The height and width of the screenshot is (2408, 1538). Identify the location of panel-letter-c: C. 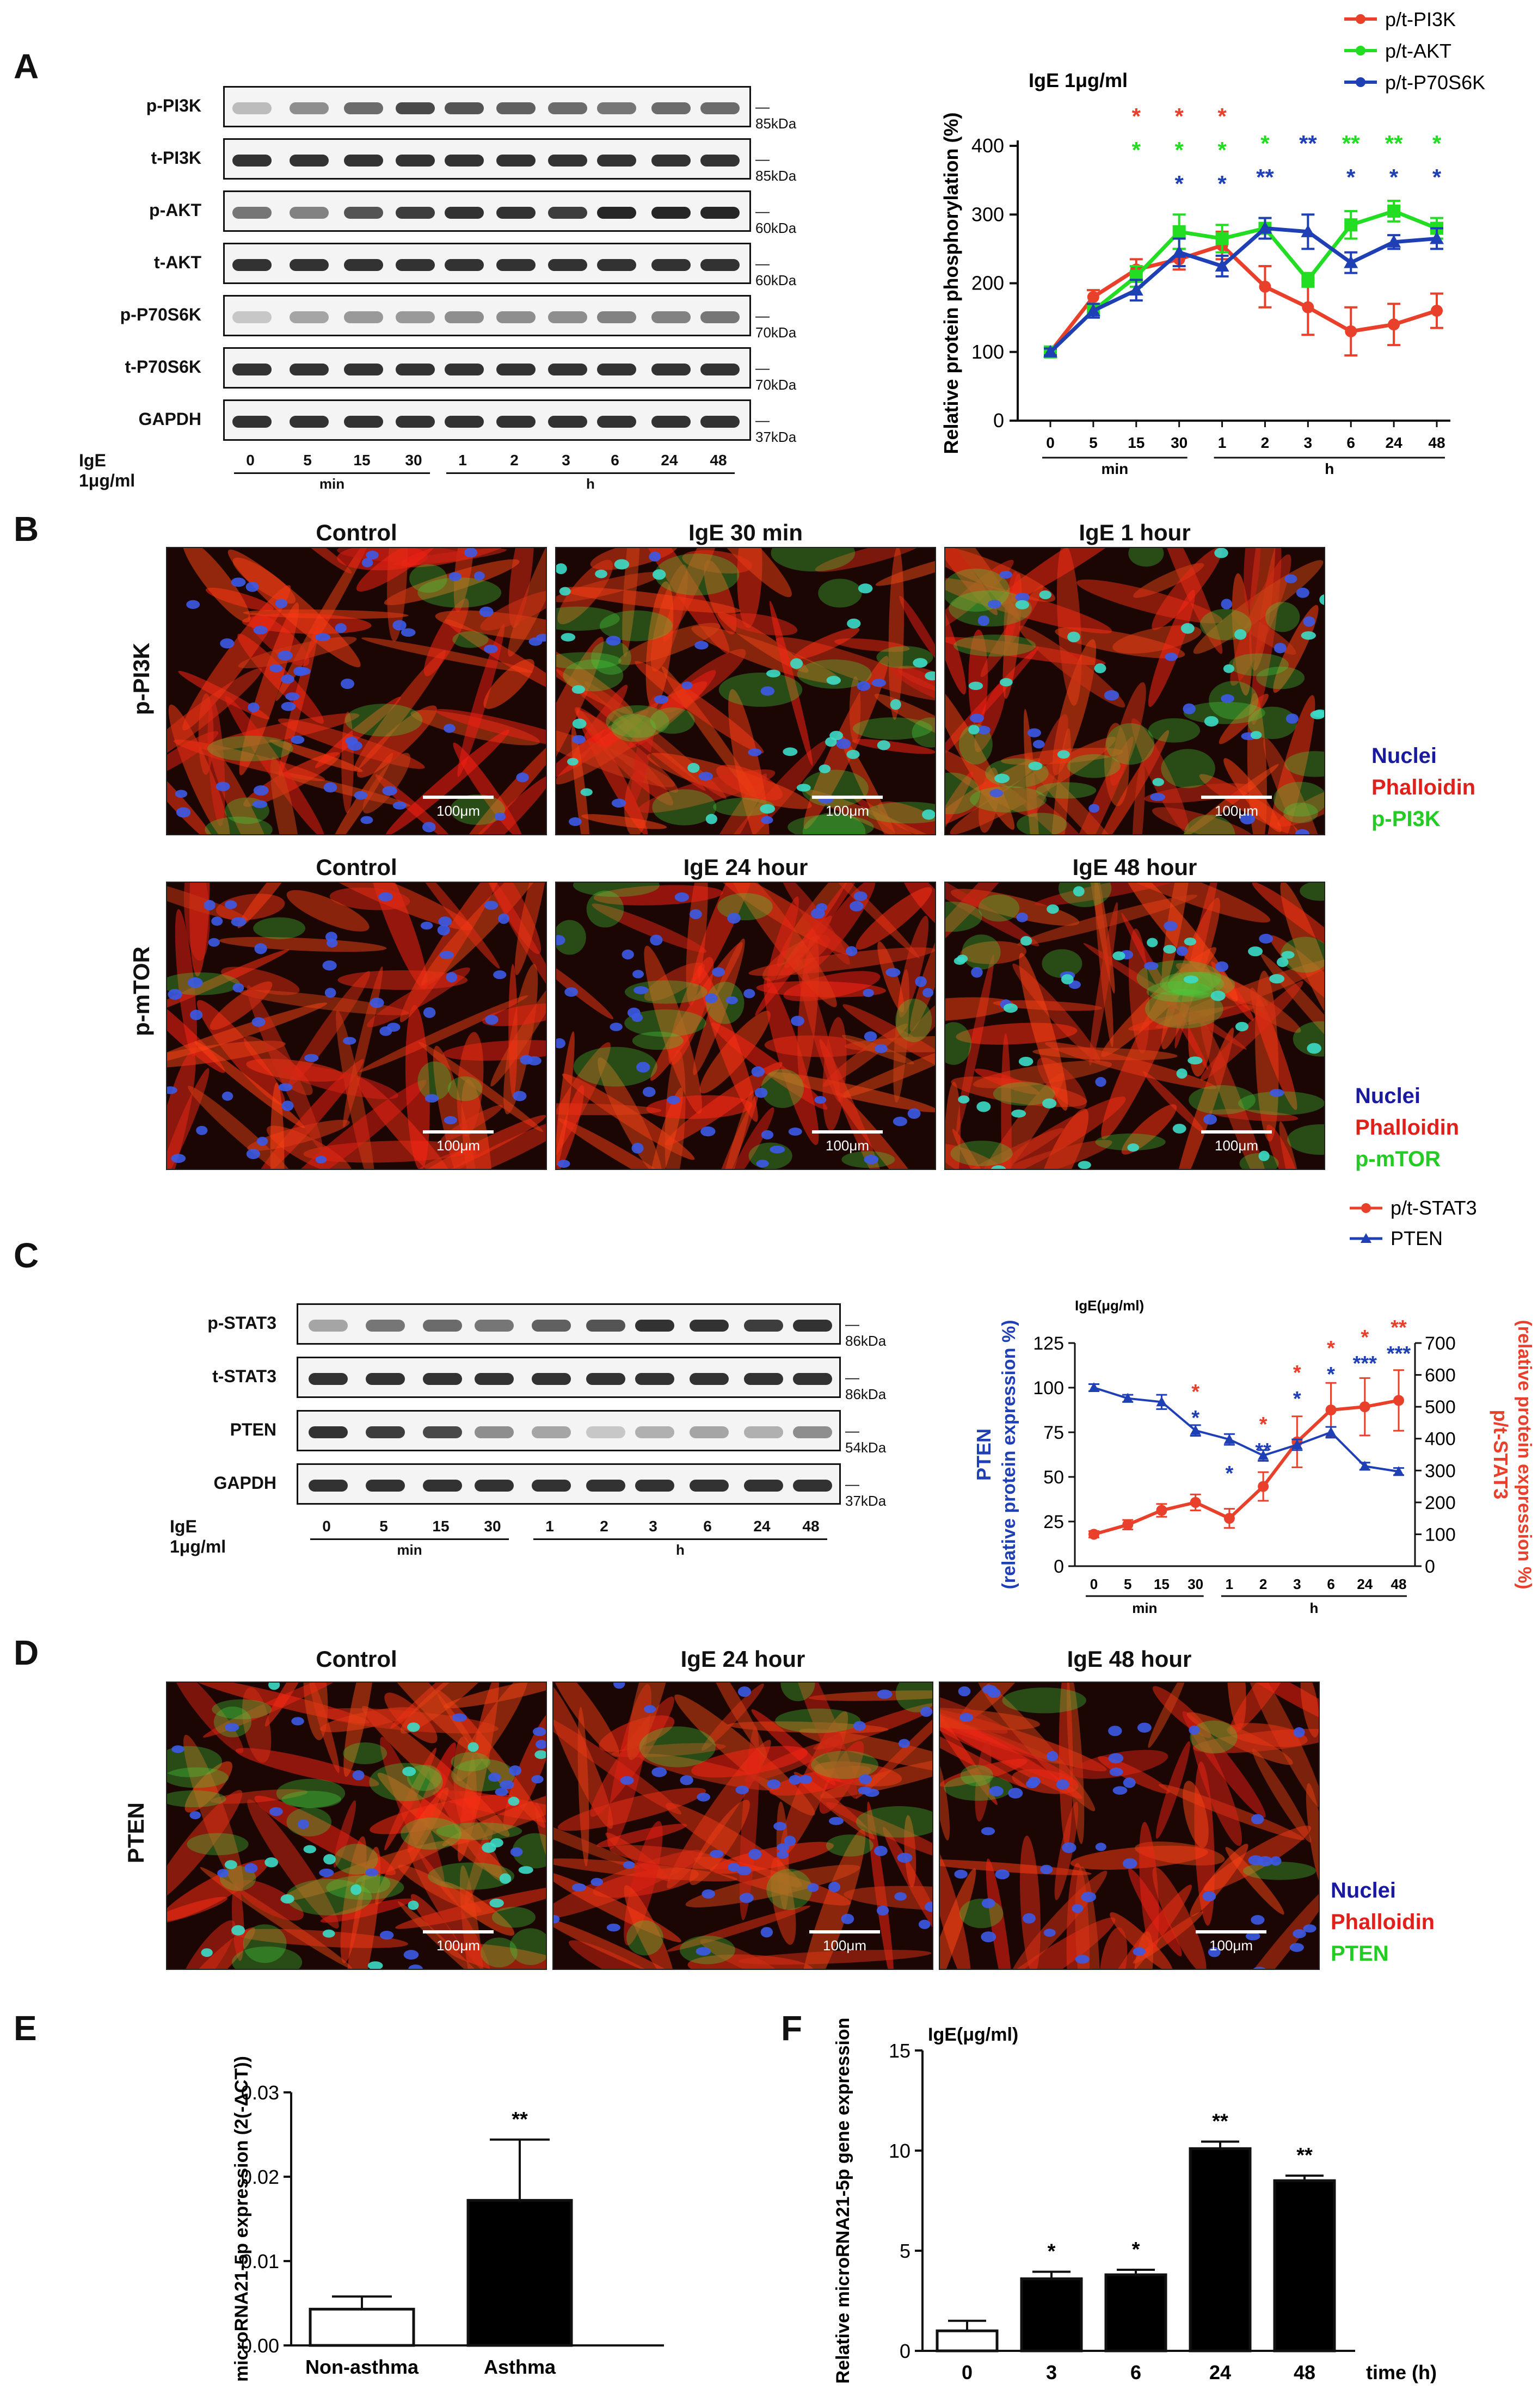
(26, 1256).